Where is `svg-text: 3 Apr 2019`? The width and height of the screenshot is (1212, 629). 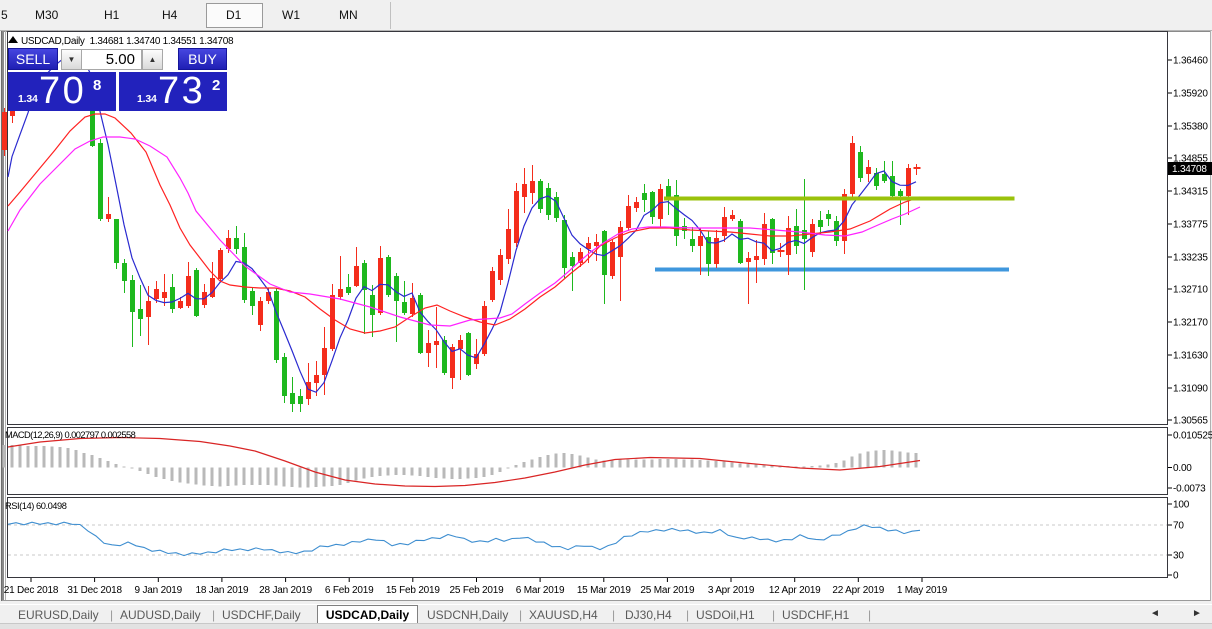 svg-text: 3 Apr 2019 is located at coordinates (731, 590).